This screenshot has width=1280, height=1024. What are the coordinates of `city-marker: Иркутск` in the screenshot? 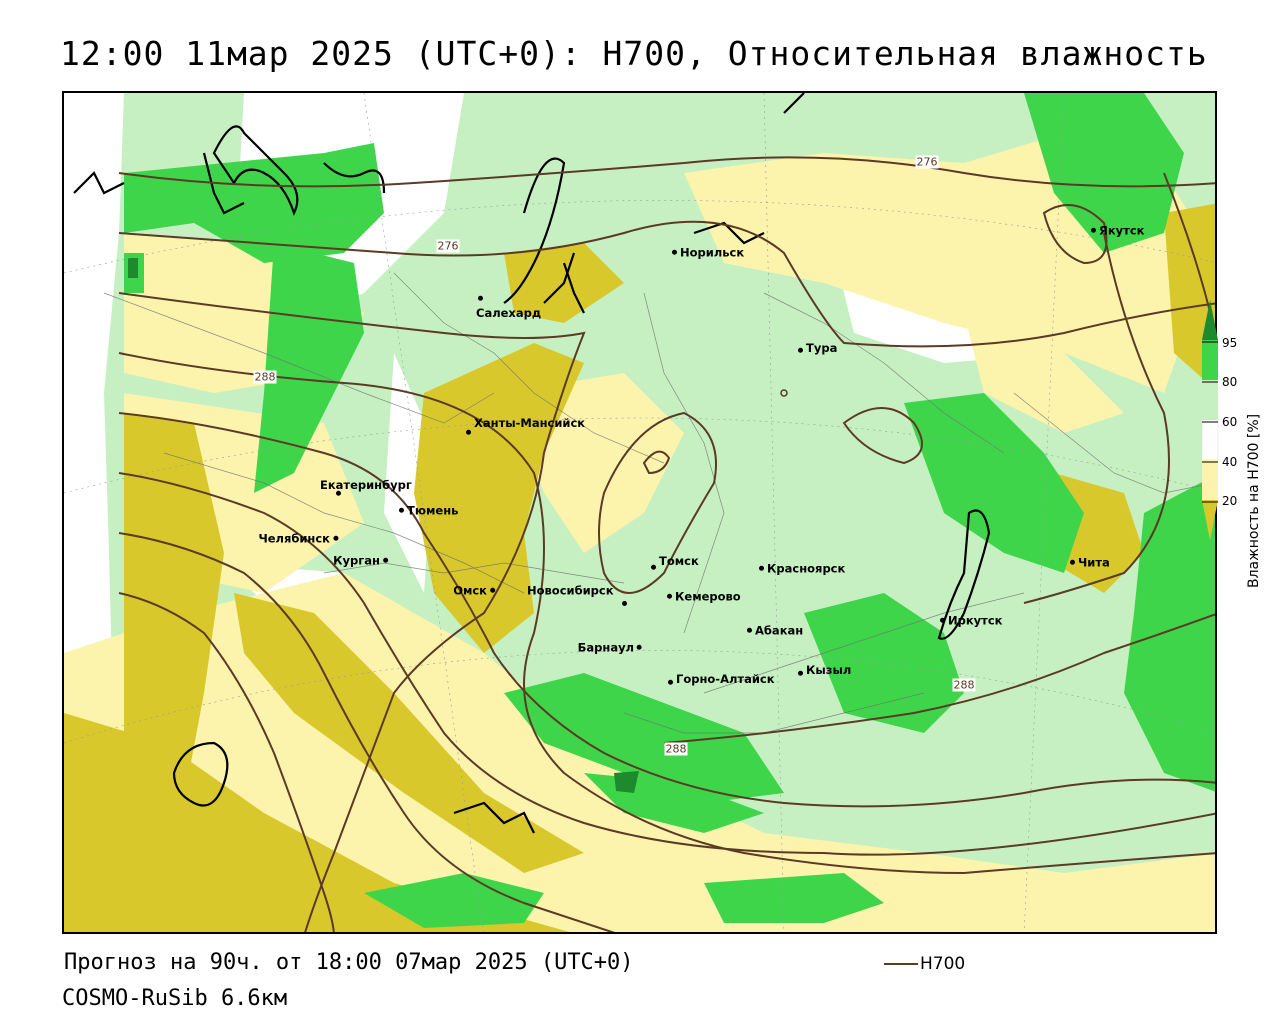 It's located at (971, 620).